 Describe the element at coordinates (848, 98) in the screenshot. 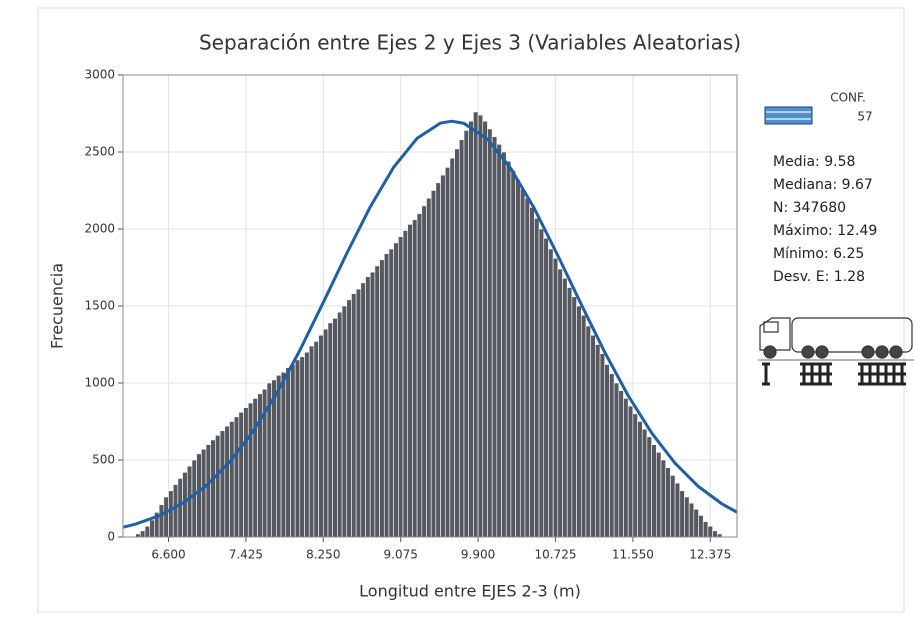

I see `legend-title: CONF.` at that location.